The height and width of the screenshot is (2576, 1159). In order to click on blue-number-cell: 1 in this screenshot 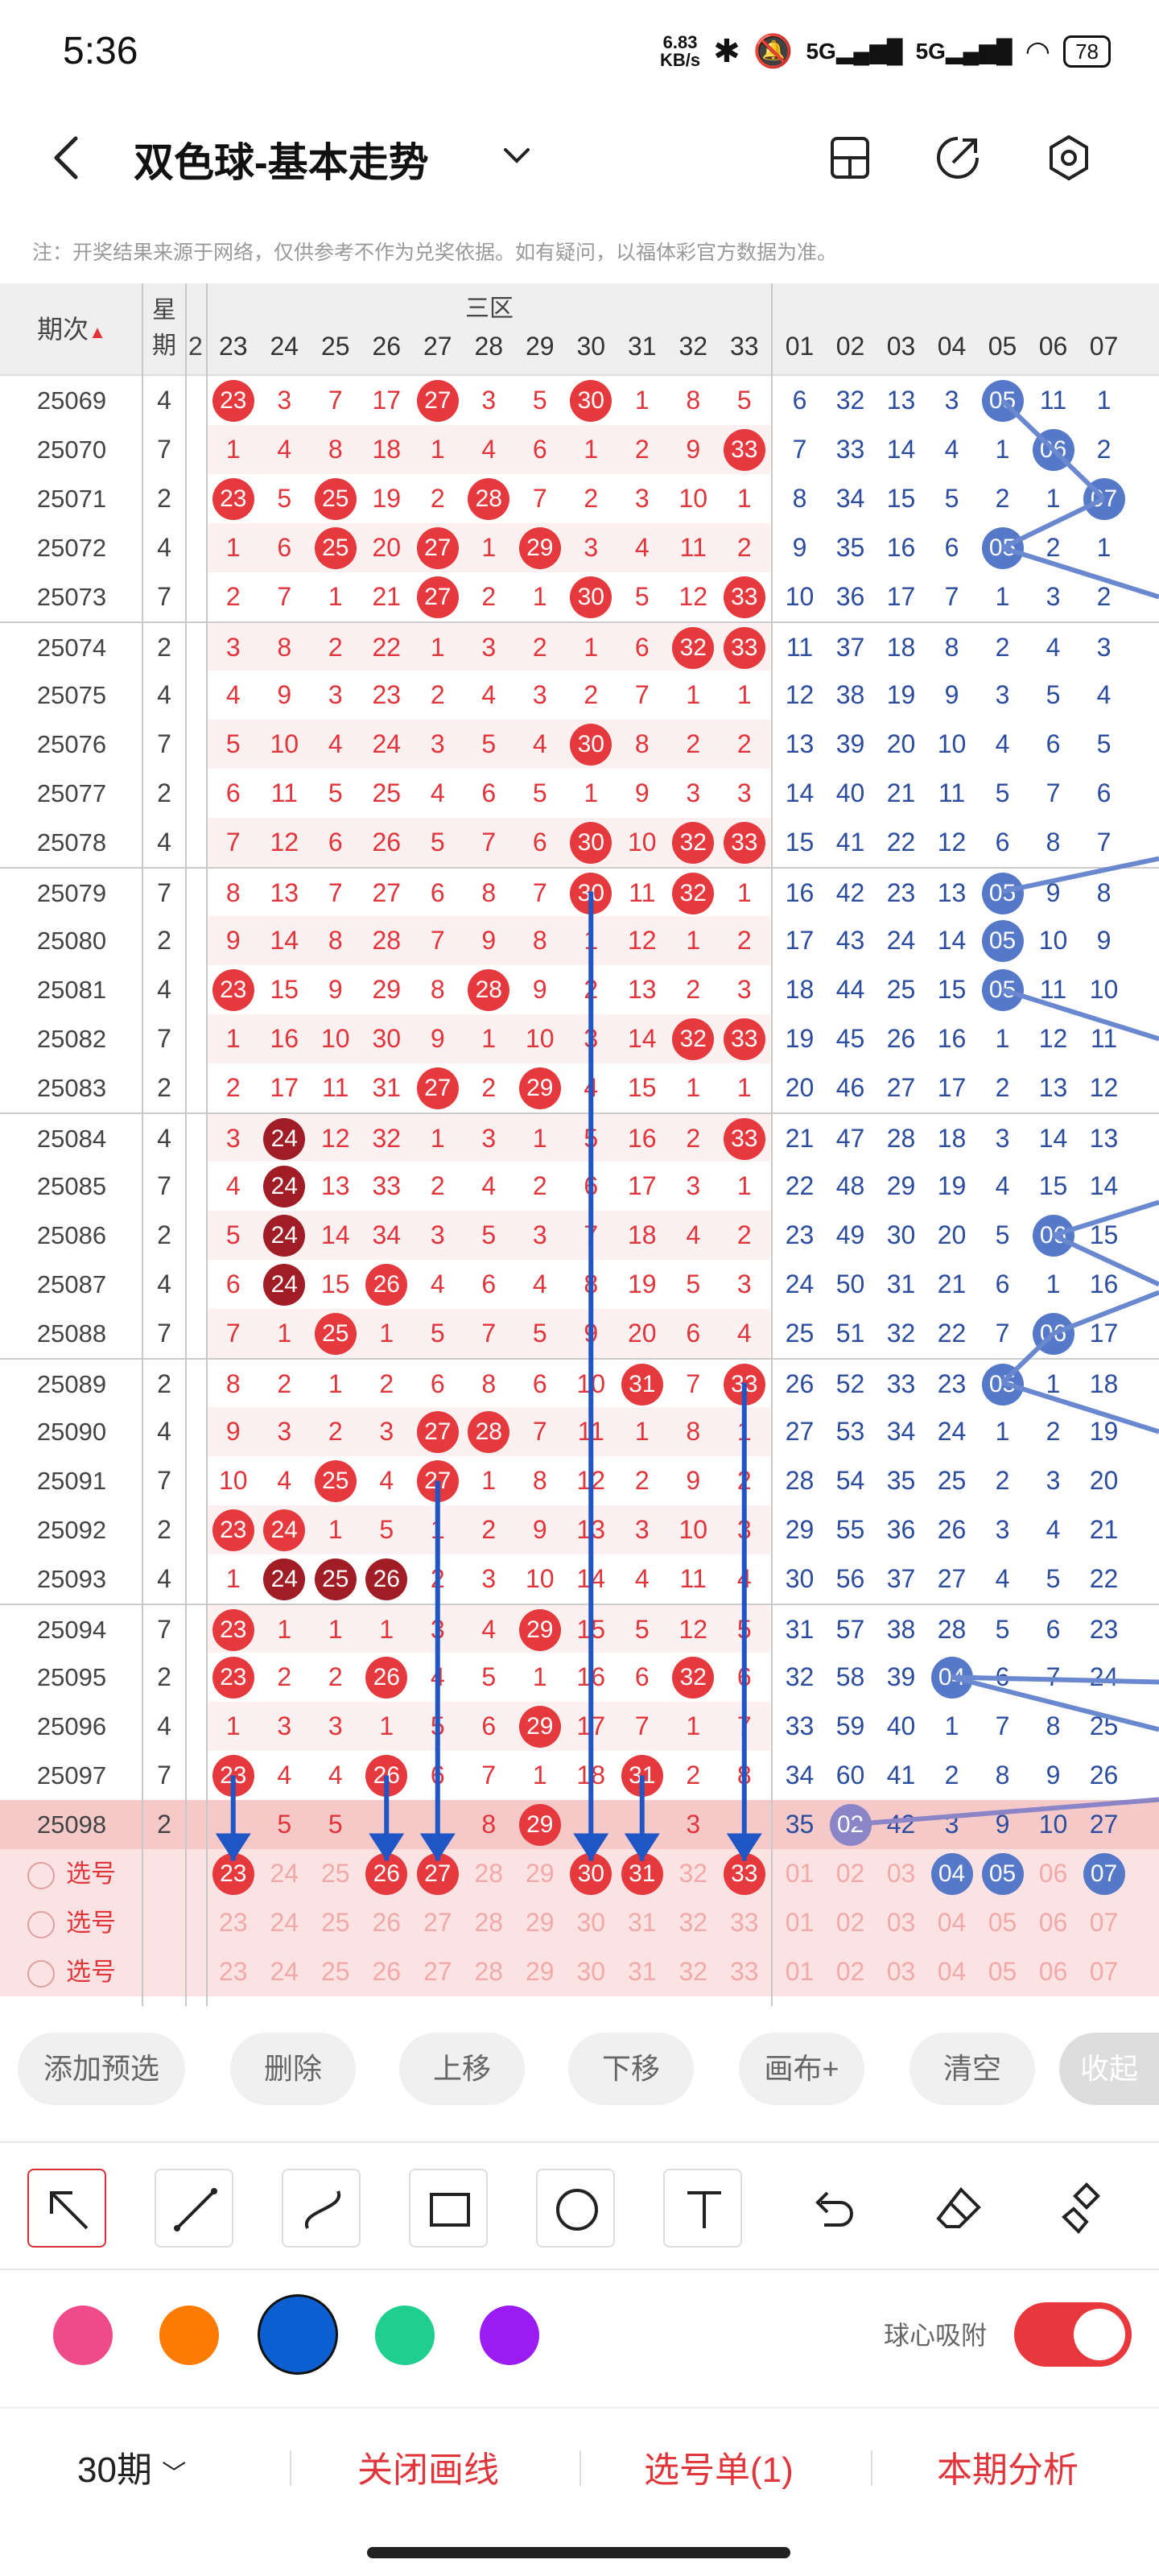, I will do `click(1003, 1038)`.